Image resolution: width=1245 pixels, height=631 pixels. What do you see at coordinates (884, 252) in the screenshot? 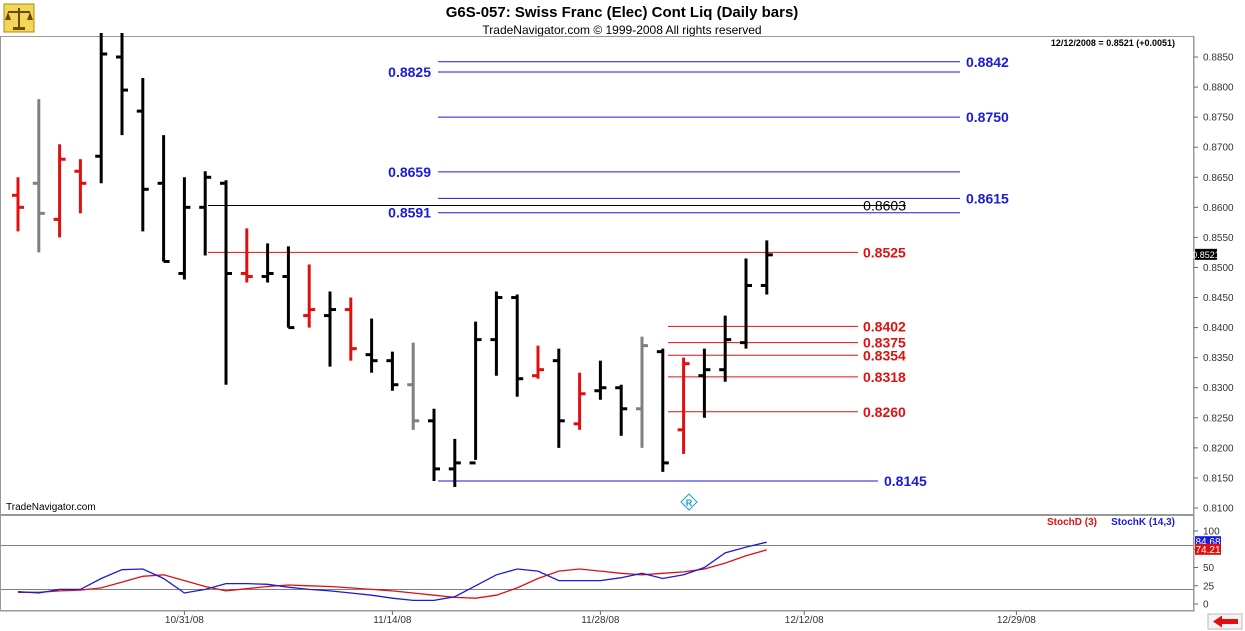
I see `level-label: 0.8525` at bounding box center [884, 252].